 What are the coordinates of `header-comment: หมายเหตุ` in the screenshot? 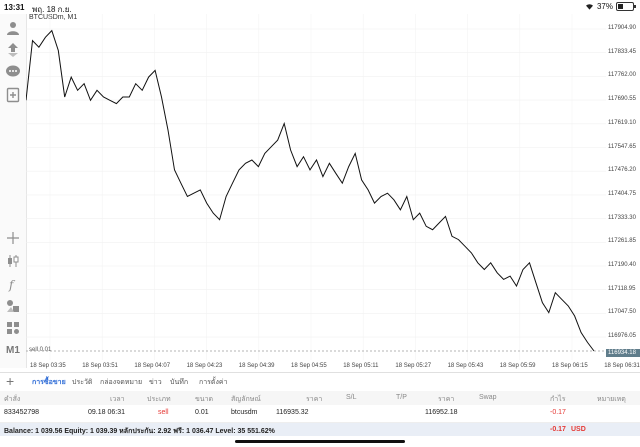 It's located at (611, 399).